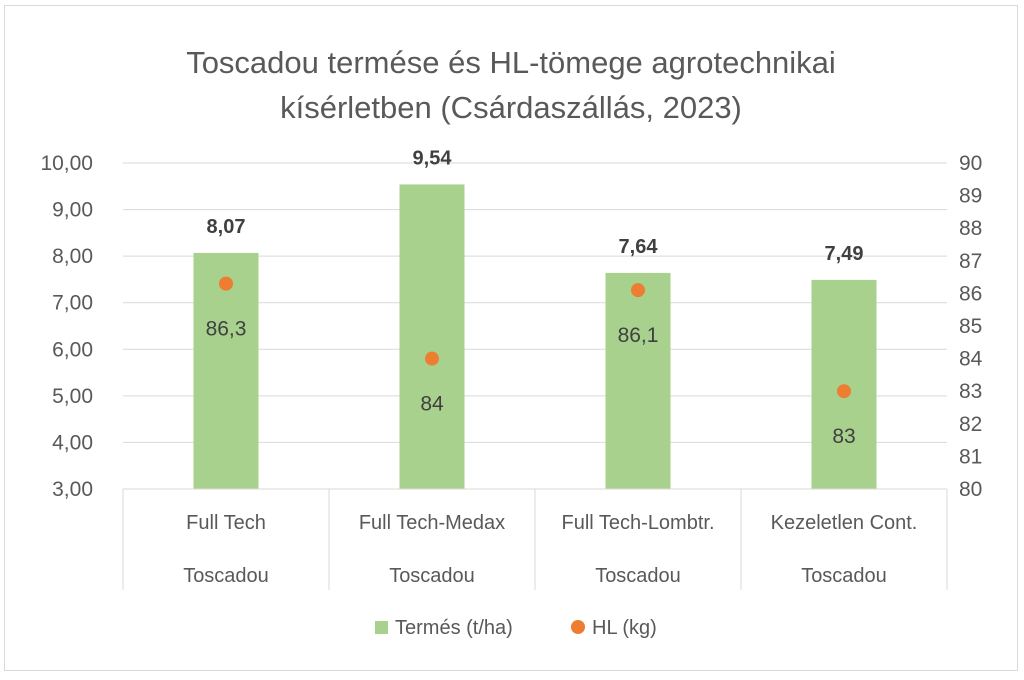 This screenshot has width=1024, height=680. What do you see at coordinates (970, 228) in the screenshot?
I see `right-tick-label: 88` at bounding box center [970, 228].